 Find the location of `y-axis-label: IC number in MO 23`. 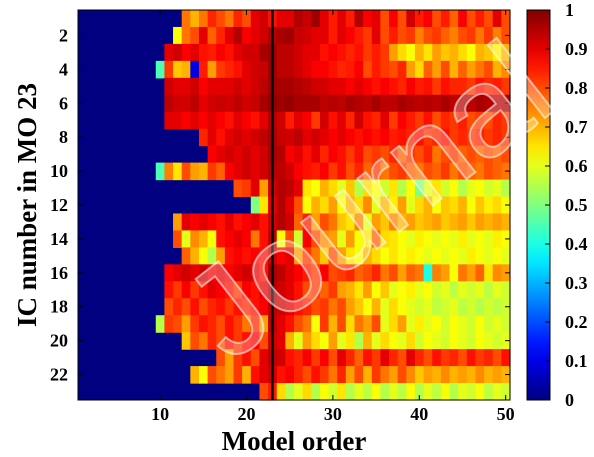

y-axis-label: IC number in MO 23 is located at coordinates (27, 205).